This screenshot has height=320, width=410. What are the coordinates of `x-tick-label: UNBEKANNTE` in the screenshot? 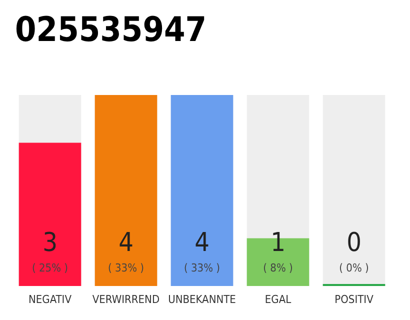 It's located at (202, 299).